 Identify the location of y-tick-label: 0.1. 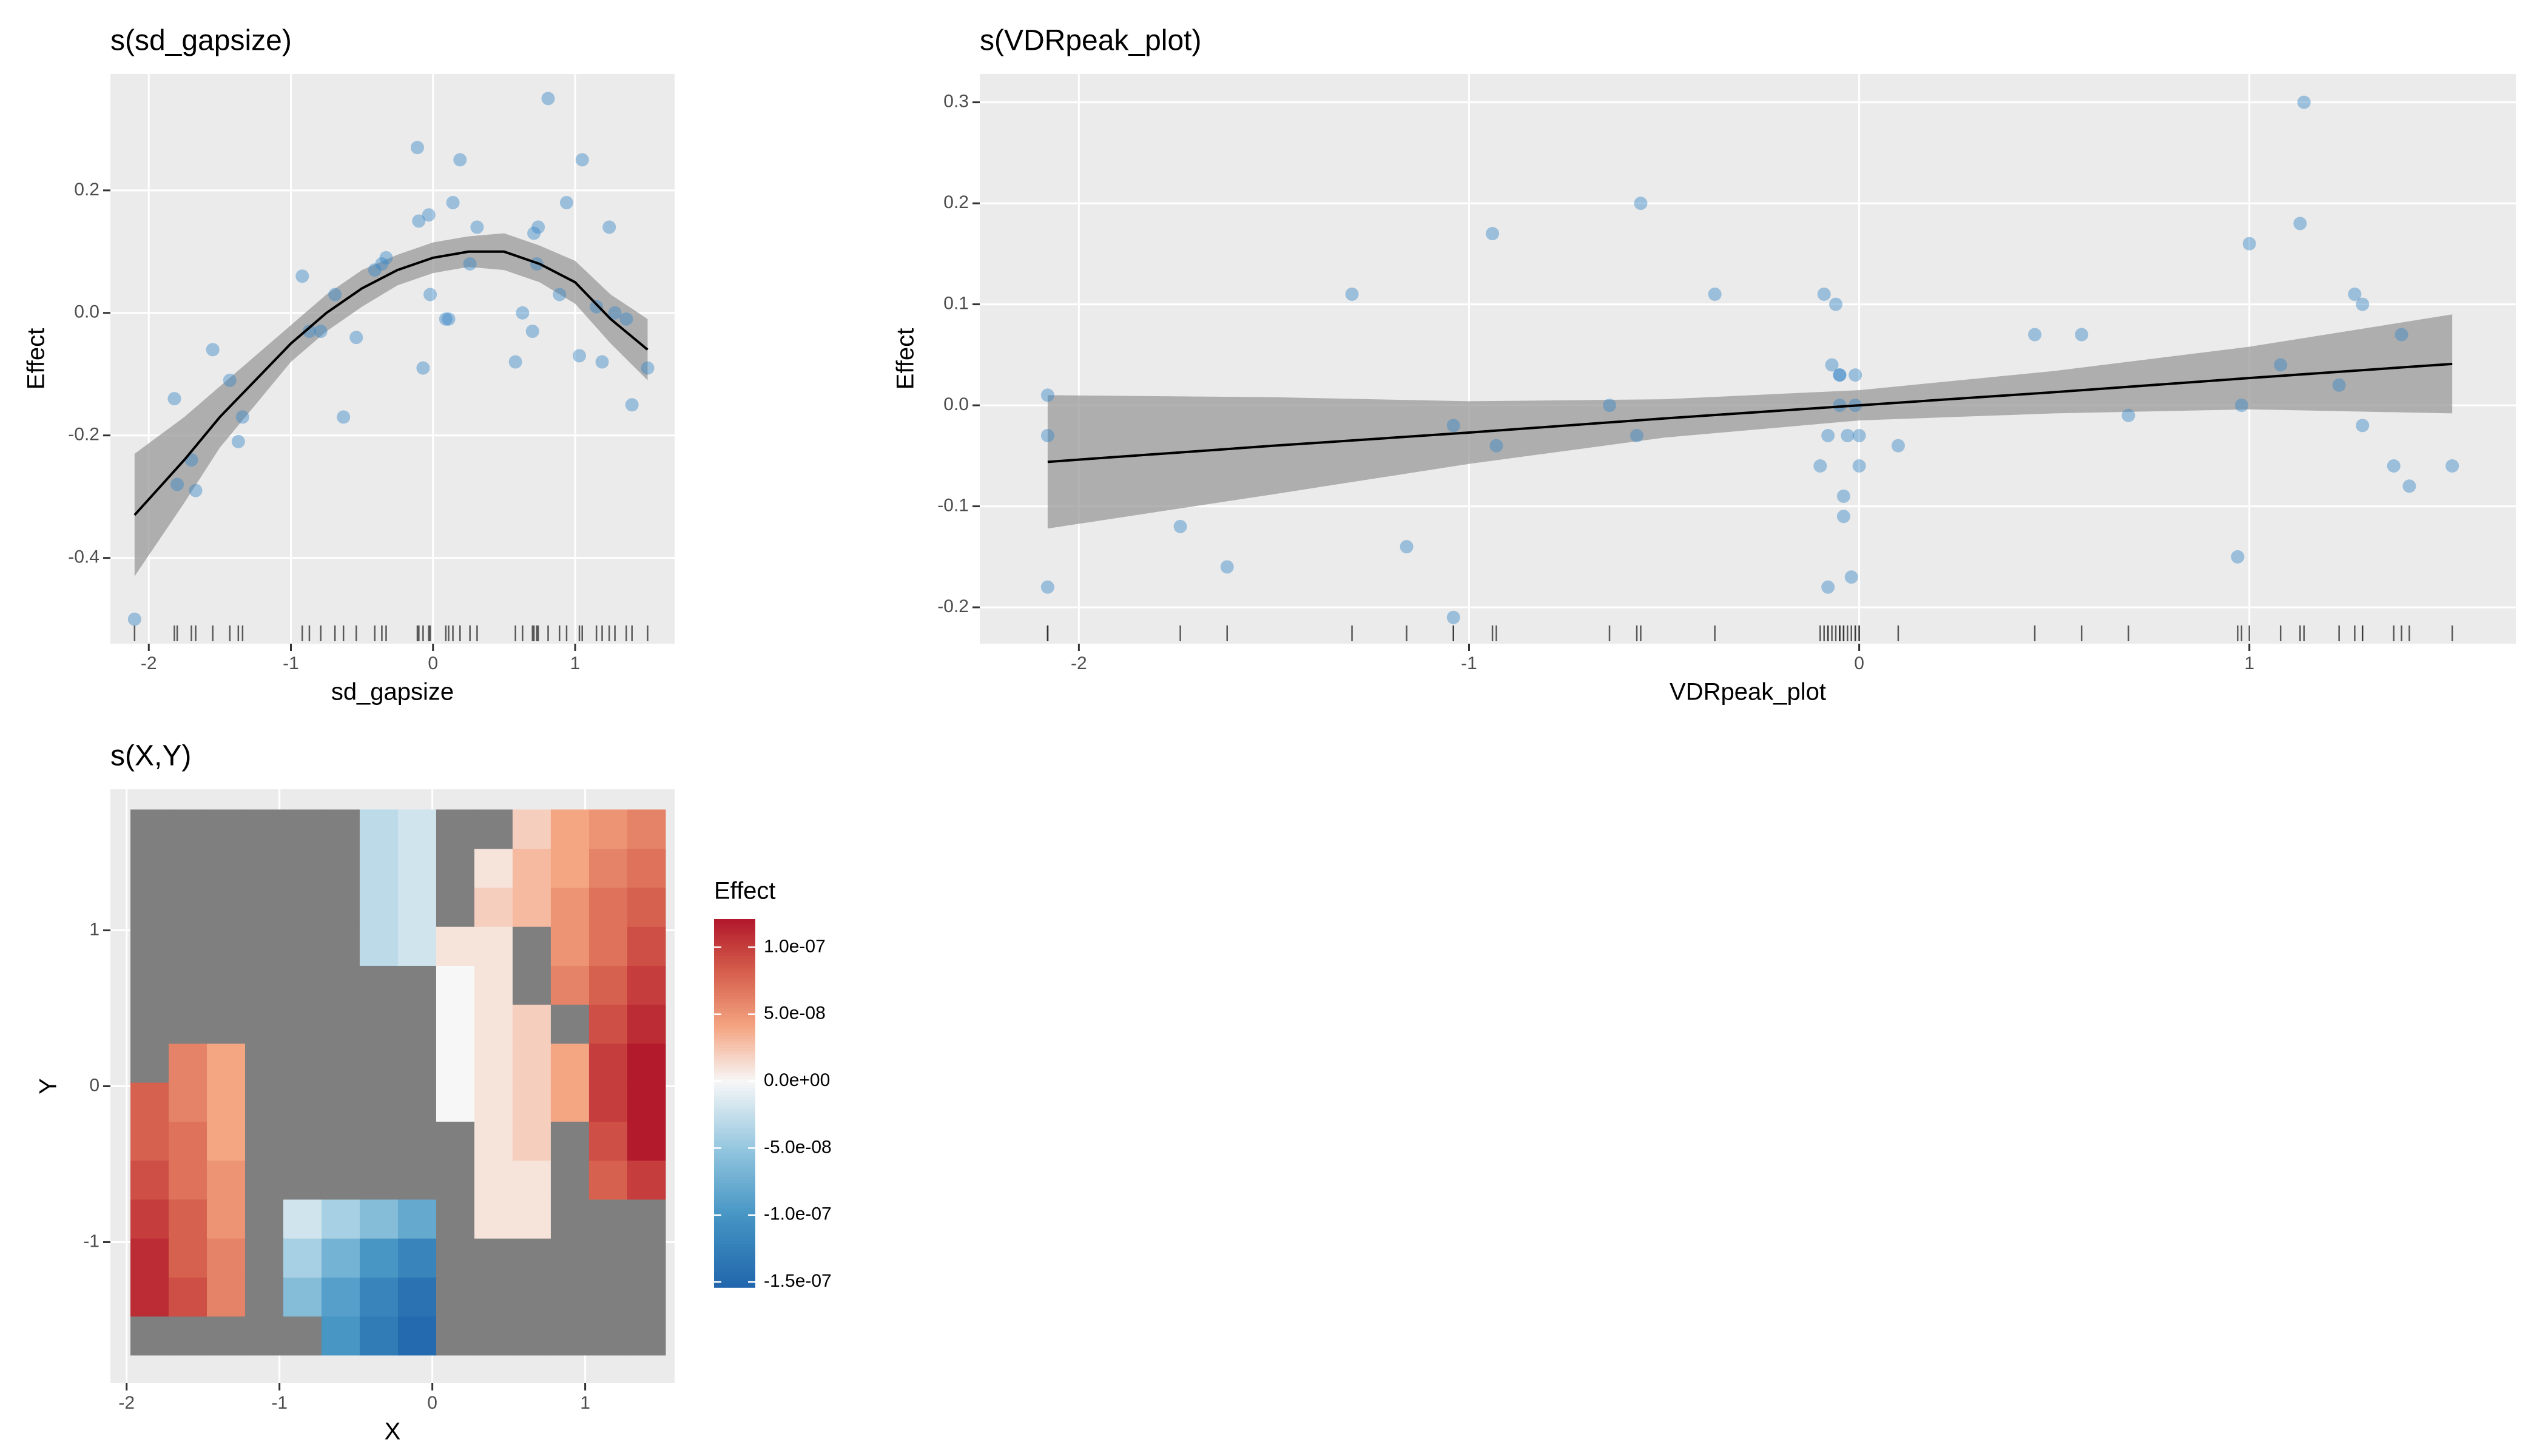
(956, 304).